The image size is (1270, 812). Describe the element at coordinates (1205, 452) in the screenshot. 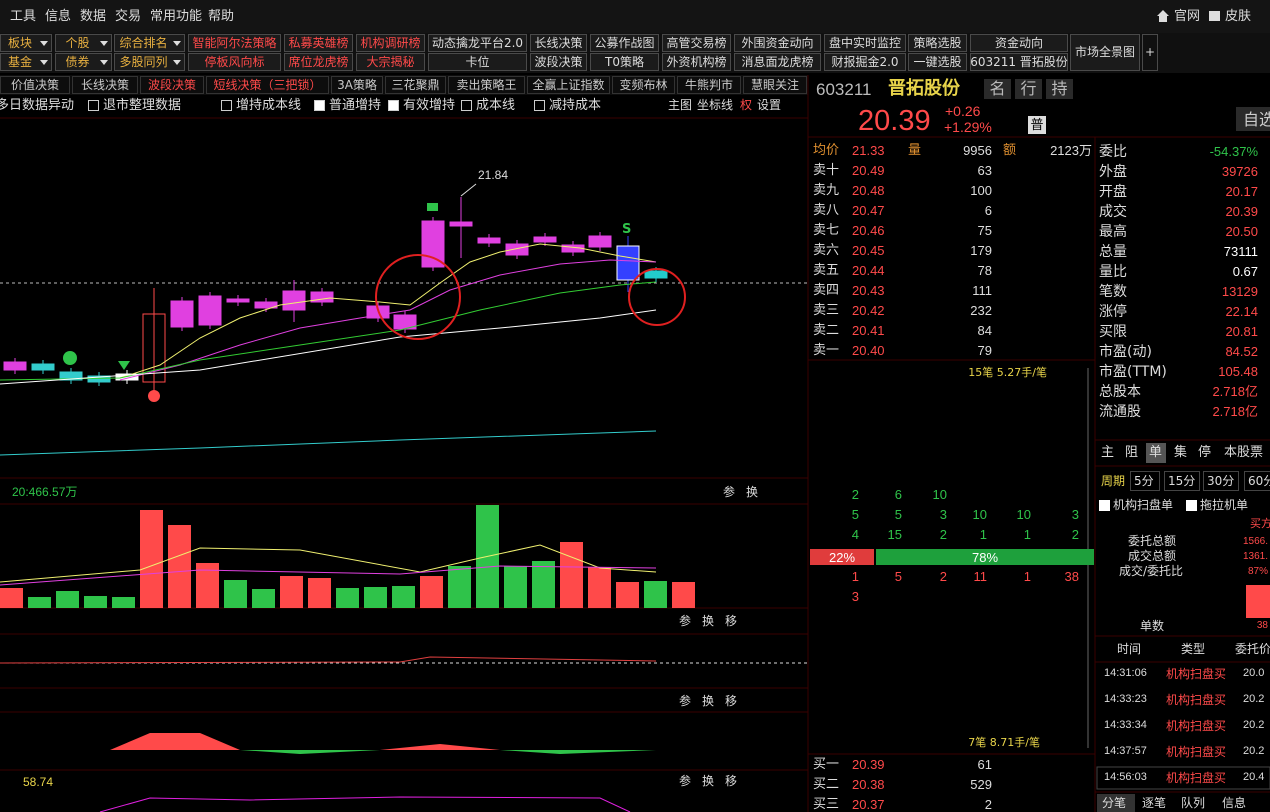

I see `order-tab: 停` at that location.